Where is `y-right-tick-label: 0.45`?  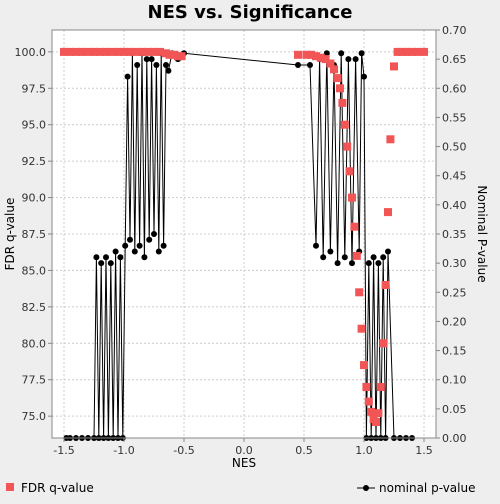
y-right-tick-label: 0.45 is located at coordinates (454, 176).